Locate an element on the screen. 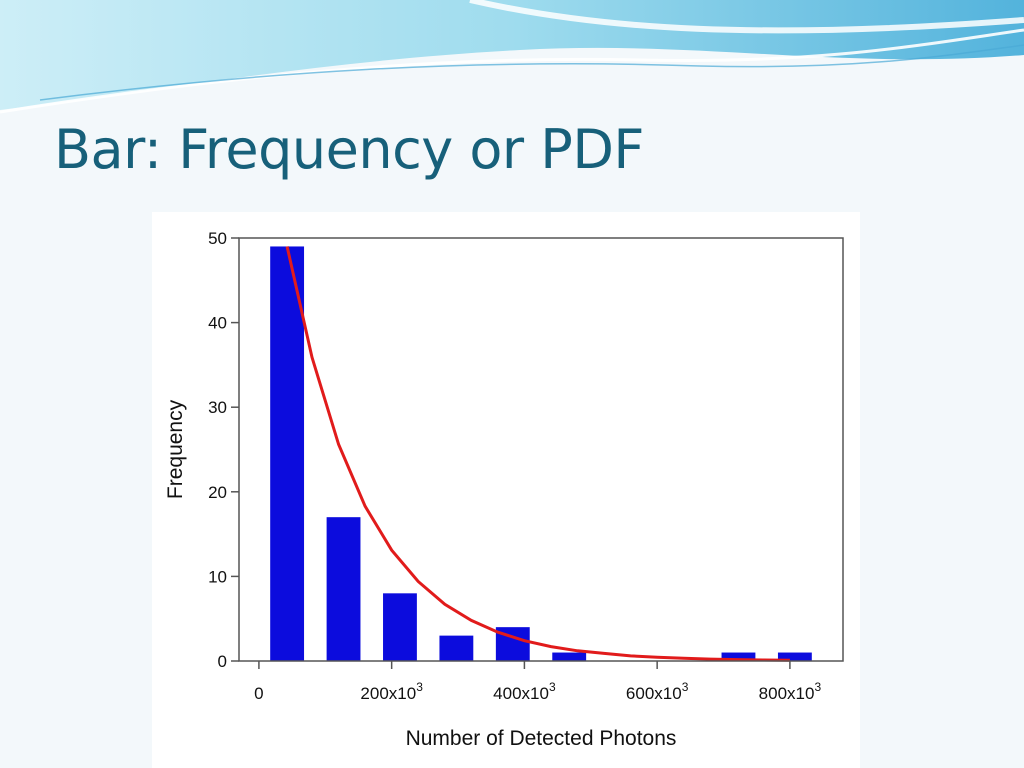 The image size is (1024, 768). header-wave-band is located at coordinates (512, 55).